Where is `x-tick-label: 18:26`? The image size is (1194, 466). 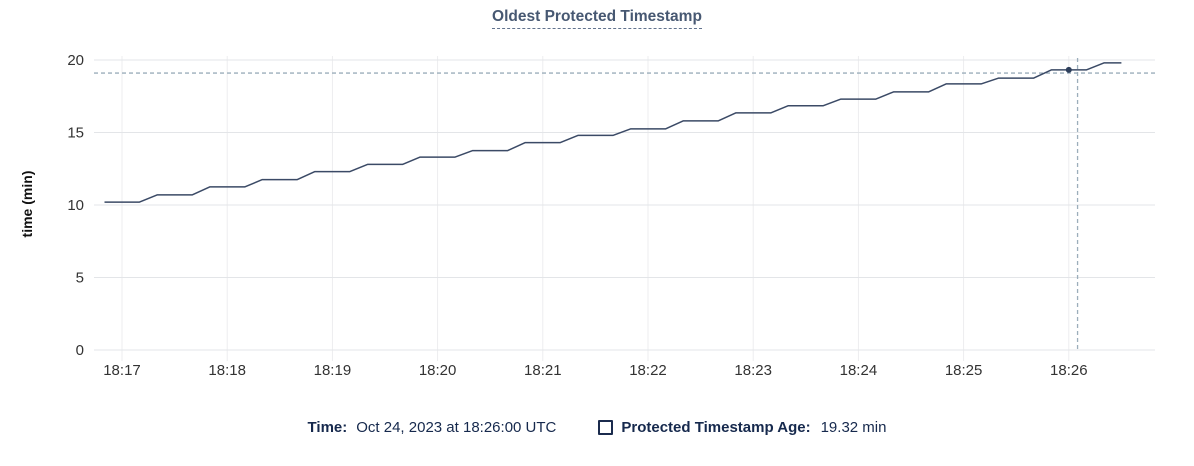 x-tick-label: 18:26 is located at coordinates (1069, 370).